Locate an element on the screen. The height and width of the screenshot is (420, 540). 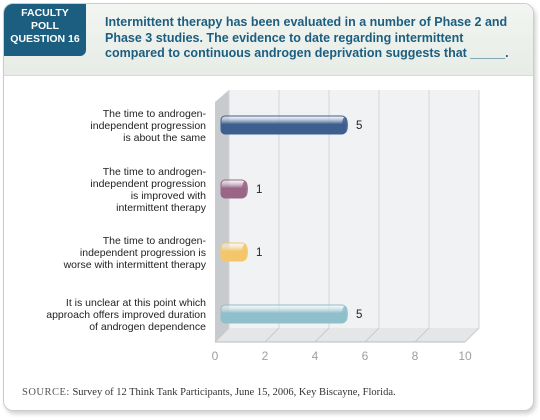
x-tick-label: 2 is located at coordinates (265, 356).